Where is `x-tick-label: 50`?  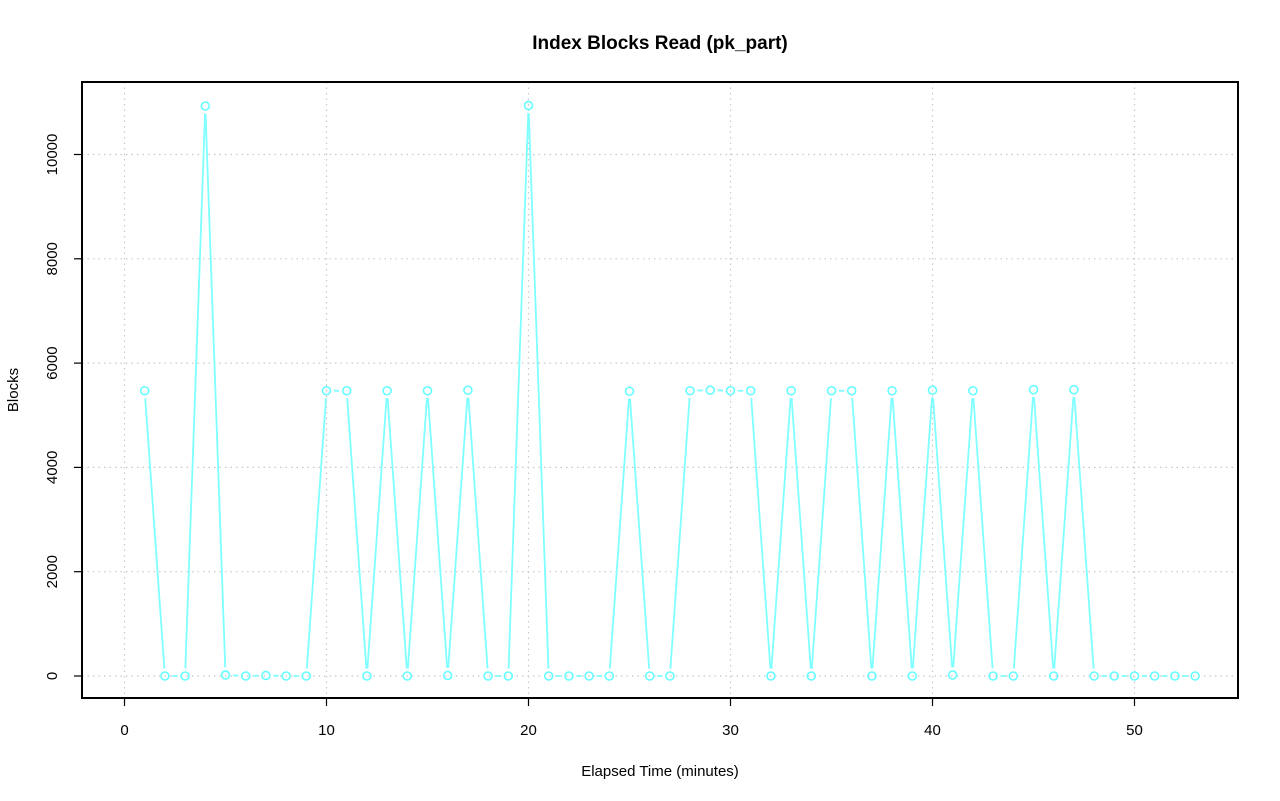
x-tick-label: 50 is located at coordinates (1134, 730).